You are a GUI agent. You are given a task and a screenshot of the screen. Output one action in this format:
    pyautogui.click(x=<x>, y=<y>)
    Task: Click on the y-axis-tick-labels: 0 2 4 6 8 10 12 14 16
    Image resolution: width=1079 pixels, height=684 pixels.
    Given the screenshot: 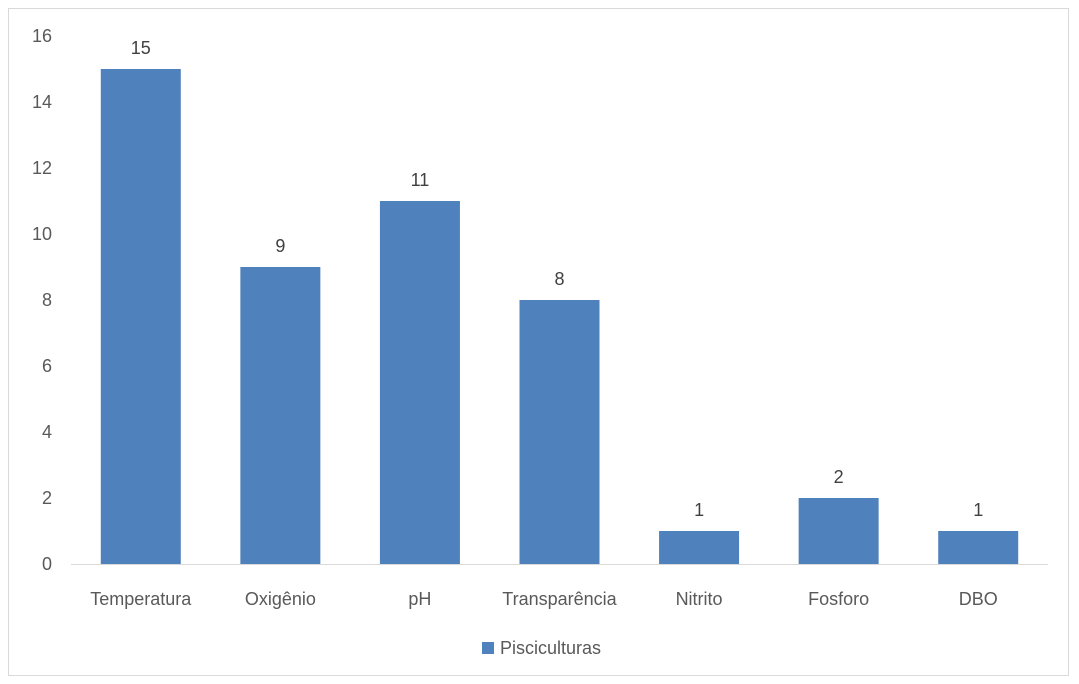 What is the action you would take?
    pyautogui.click(x=42, y=300)
    